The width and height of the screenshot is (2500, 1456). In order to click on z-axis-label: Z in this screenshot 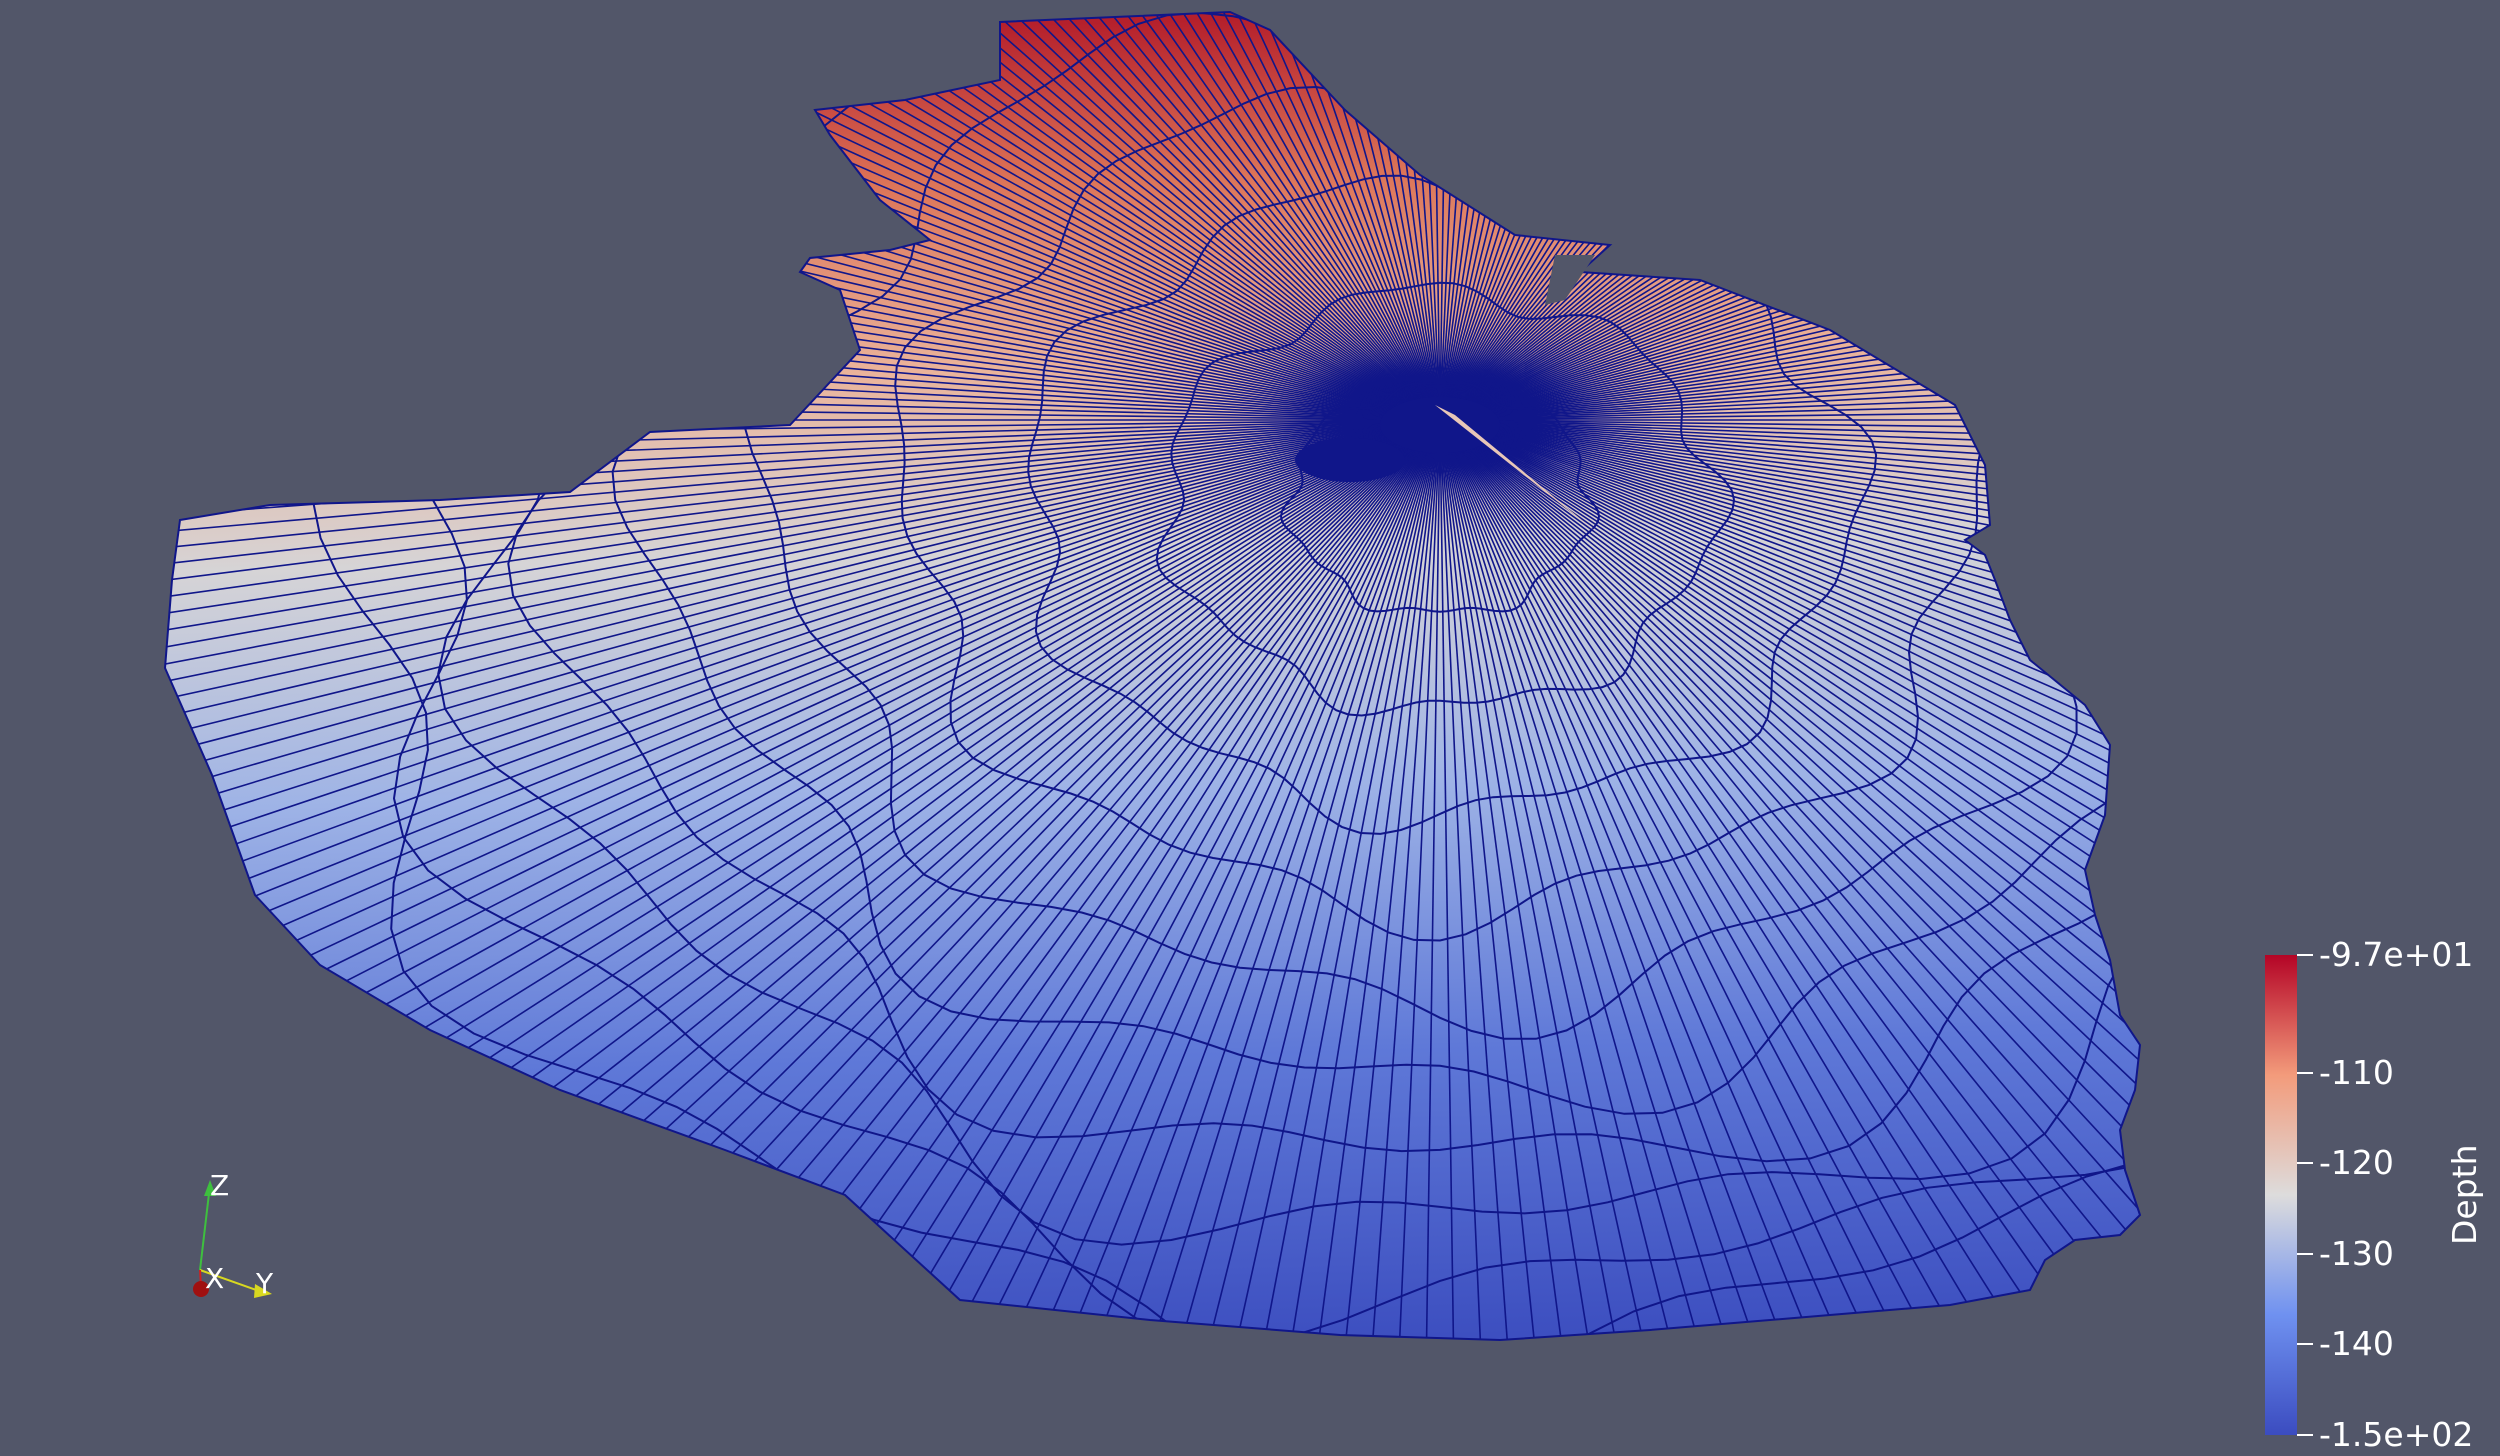, I will do `click(220, 1185)`.